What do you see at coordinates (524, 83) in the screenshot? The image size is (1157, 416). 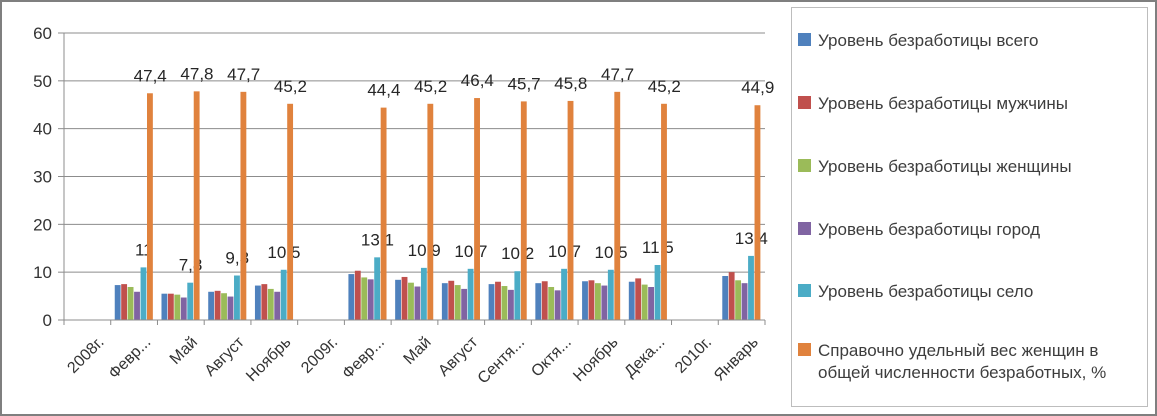 I see `bar-data-label: 45,7` at bounding box center [524, 83].